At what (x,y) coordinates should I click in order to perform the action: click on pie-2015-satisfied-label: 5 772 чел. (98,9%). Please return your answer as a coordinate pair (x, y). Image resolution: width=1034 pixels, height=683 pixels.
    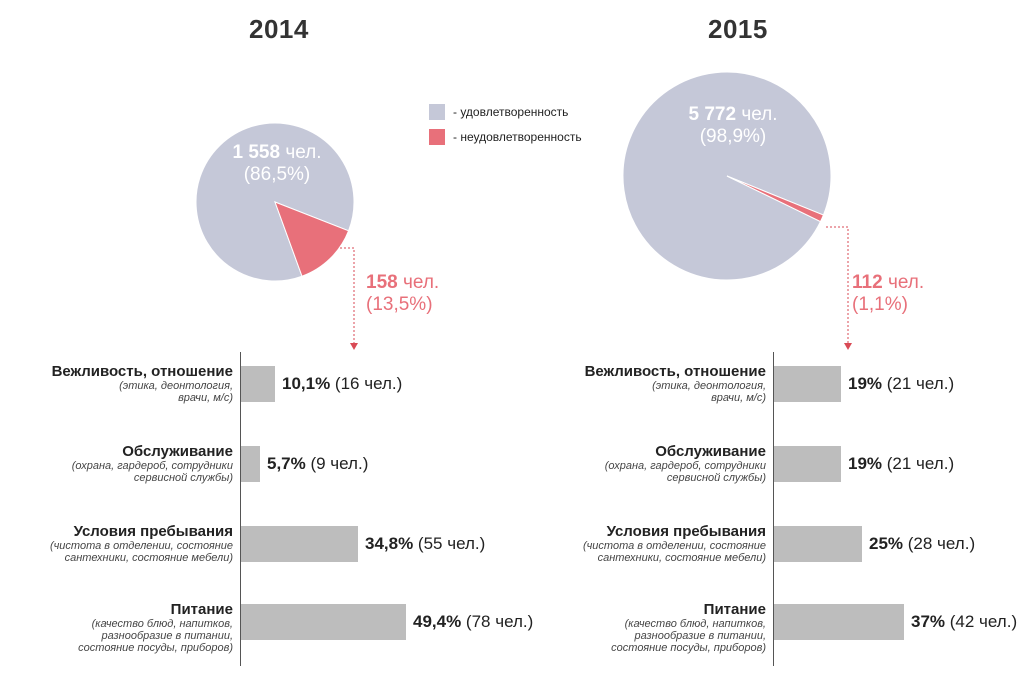
    Looking at the image, I should click on (733, 126).